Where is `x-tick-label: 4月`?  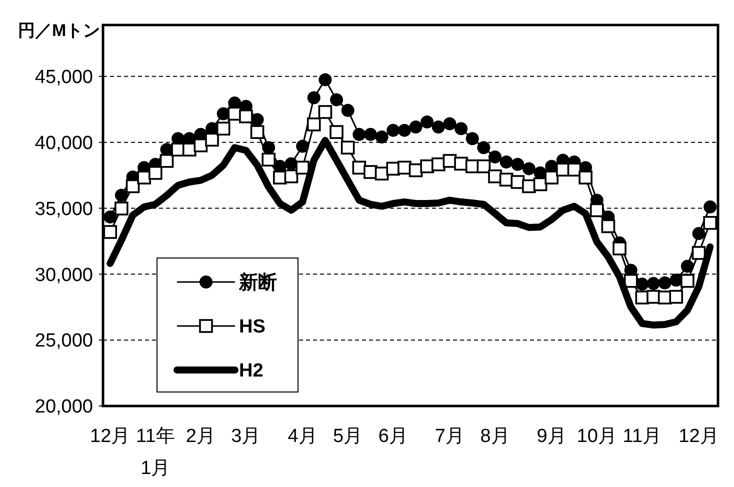
x-tick-label: 4月 is located at coordinates (303, 436).